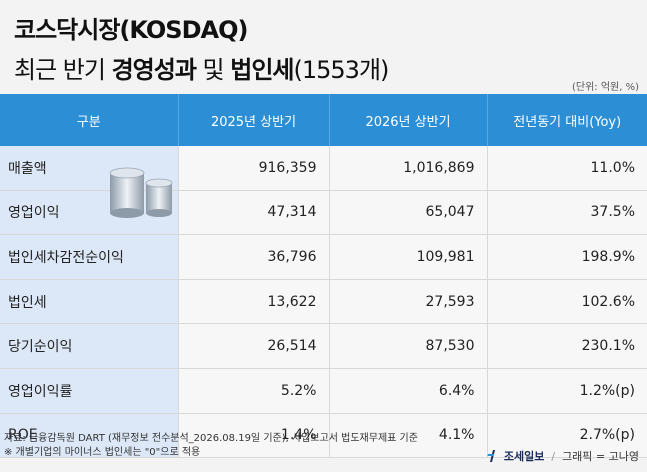  I want to click on table-row: 법인세 13,622 27,593 102.6%, so click(323, 302).